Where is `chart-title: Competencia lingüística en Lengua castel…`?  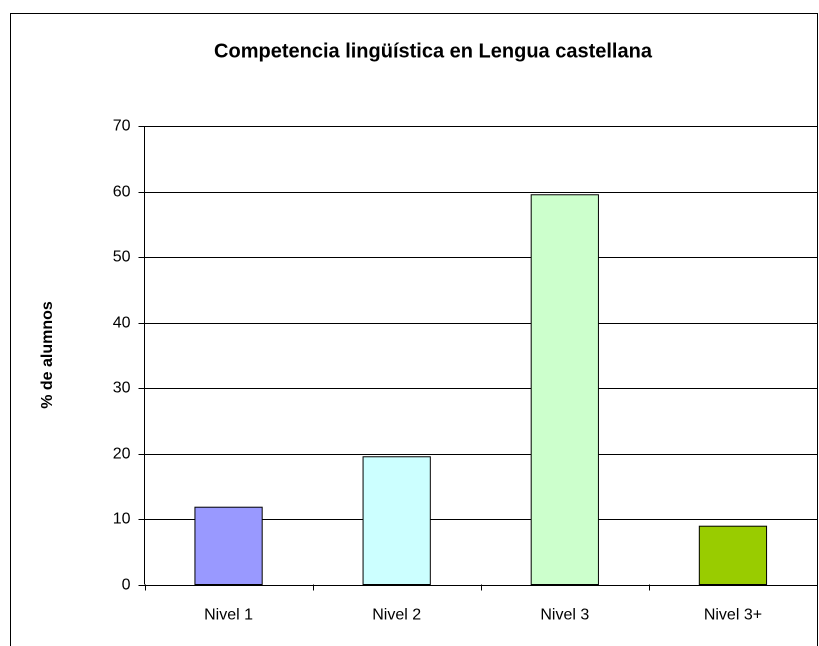
chart-title: Competencia lingüística en Lengua castel… is located at coordinates (433, 51).